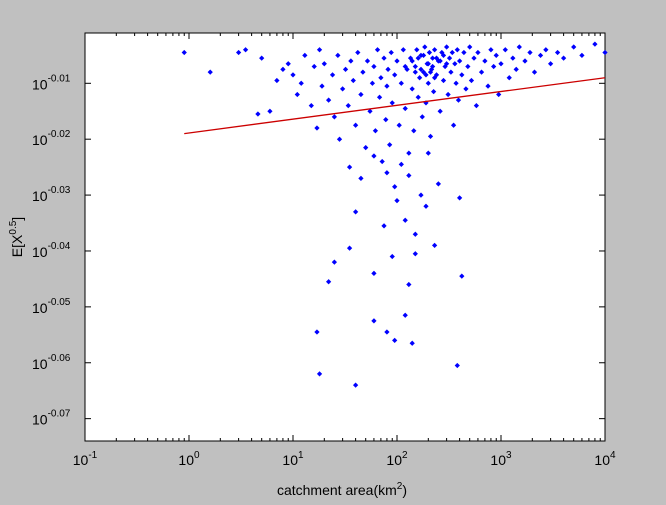 The width and height of the screenshot is (666, 505). I want to click on x-tick-label: 10⁴, so click(605, 459).